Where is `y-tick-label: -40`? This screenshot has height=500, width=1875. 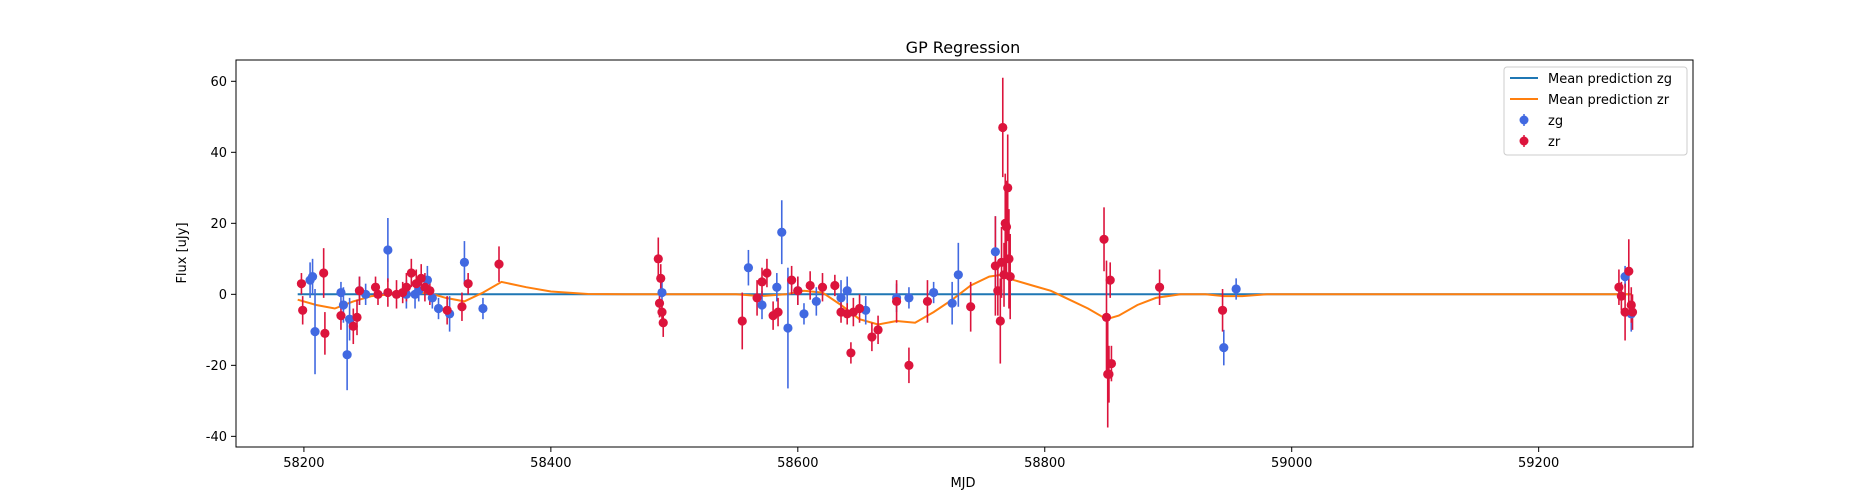 y-tick-label: -40 is located at coordinates (216, 437).